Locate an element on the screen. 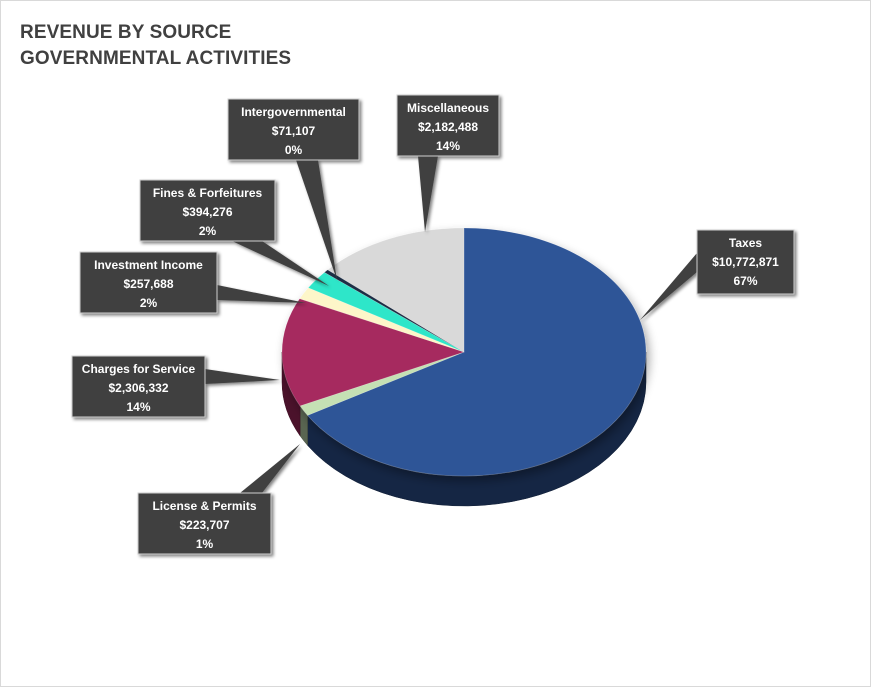  callout-investment-income: Investment Income $257,688 2% is located at coordinates (192, 282).